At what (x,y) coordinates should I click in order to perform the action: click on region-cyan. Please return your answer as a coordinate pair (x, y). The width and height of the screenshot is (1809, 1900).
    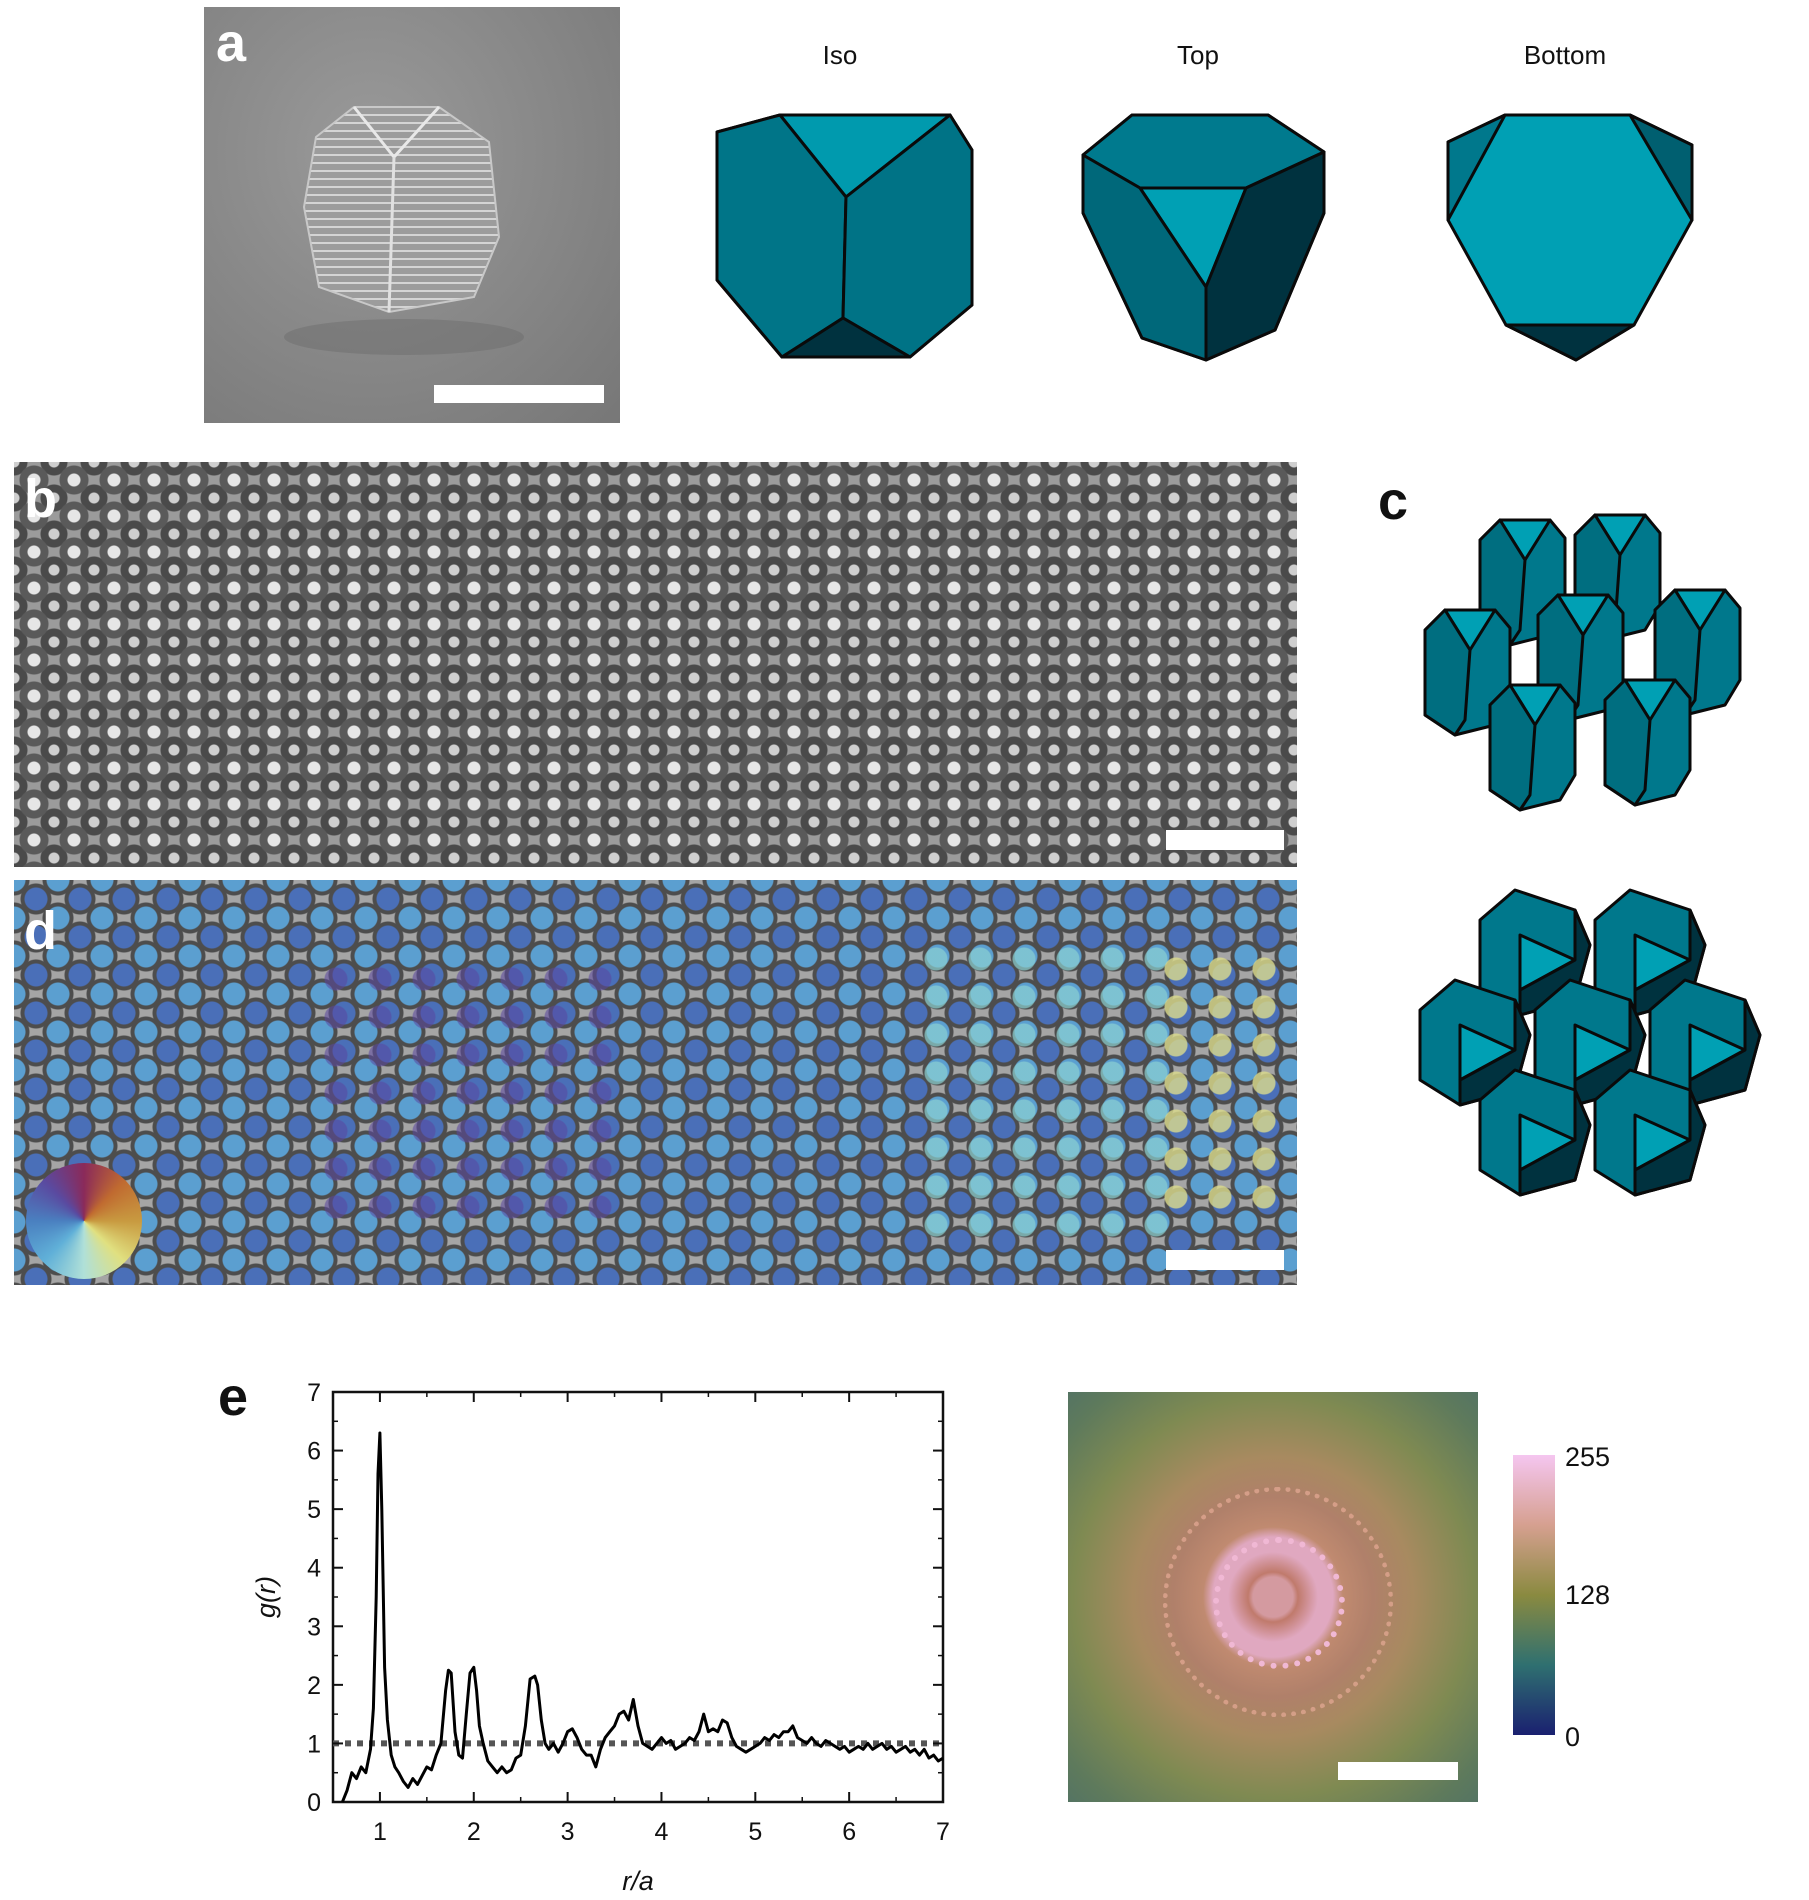
    Looking at the image, I should click on (1044, 1090).